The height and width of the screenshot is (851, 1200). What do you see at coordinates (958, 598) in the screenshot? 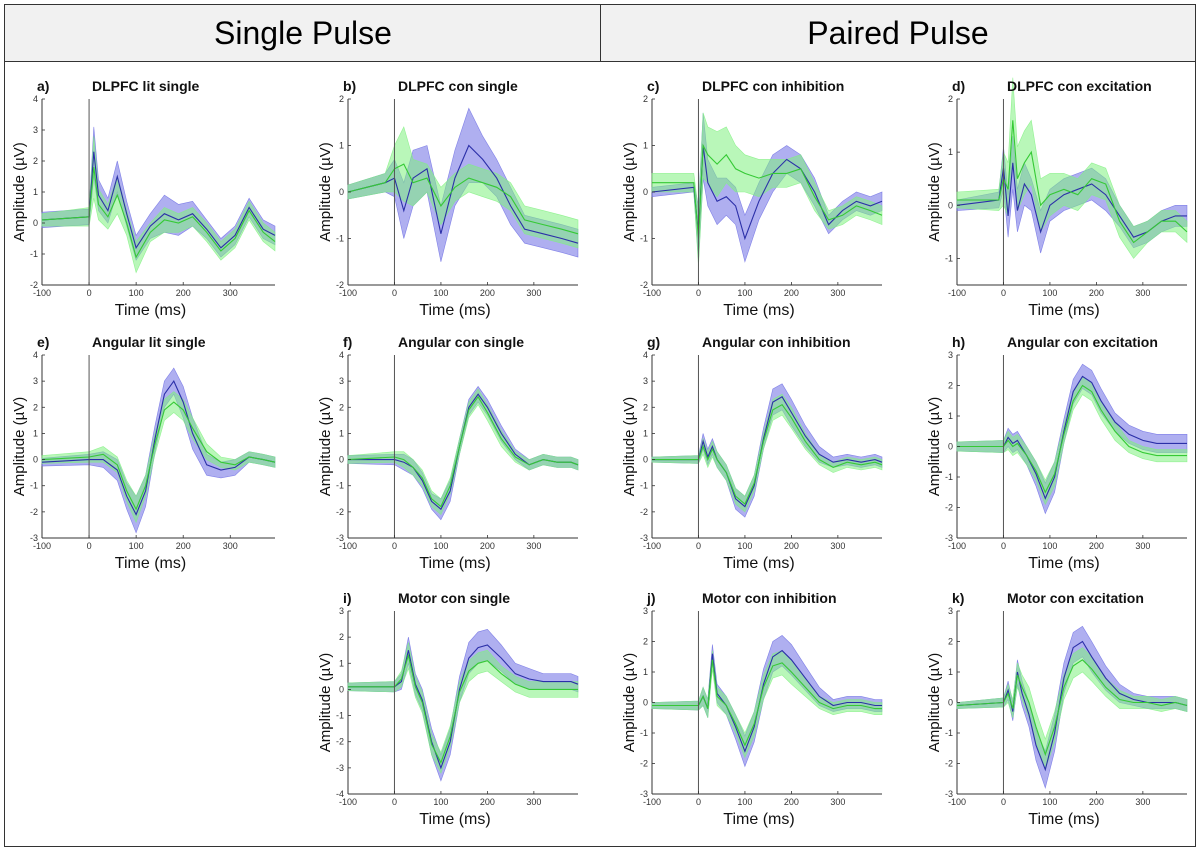
I see `panel-label: k)` at bounding box center [958, 598].